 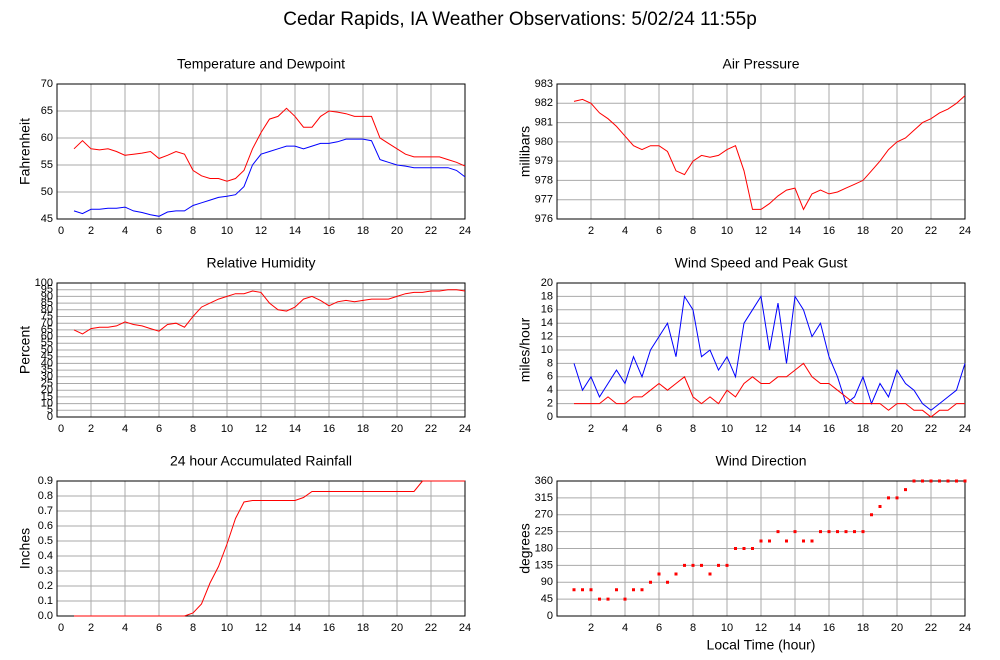 What do you see at coordinates (45, 481) in the screenshot?
I see `y-tick-label: 0.9` at bounding box center [45, 481].